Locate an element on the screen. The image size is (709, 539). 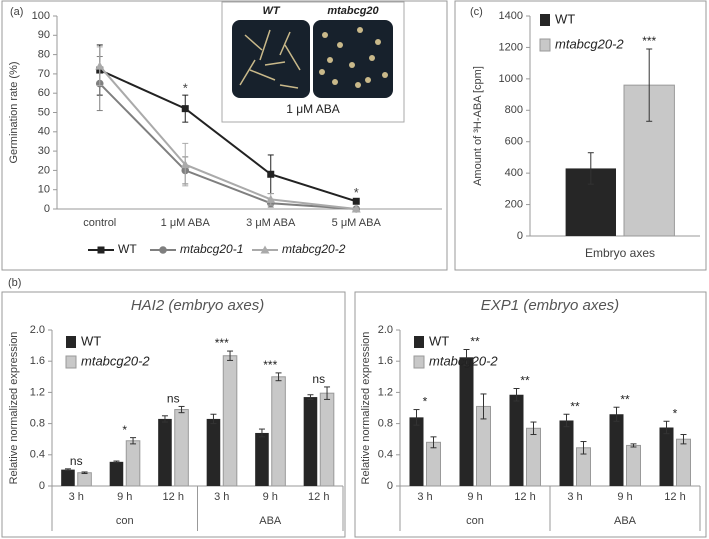
x-tick-label: 5 μM ABA is located at coordinates (357, 223).